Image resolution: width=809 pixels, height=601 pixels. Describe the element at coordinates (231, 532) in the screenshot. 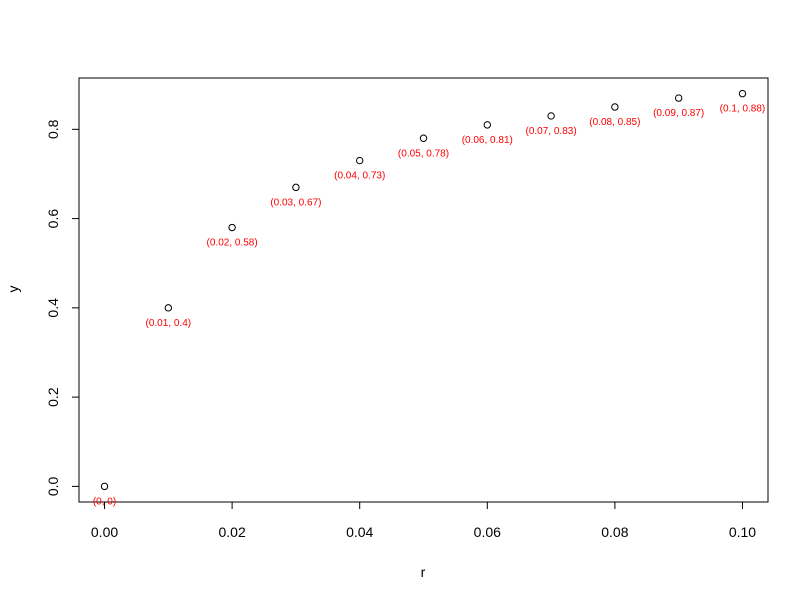

I see `x-tick-label: 0.02` at that location.